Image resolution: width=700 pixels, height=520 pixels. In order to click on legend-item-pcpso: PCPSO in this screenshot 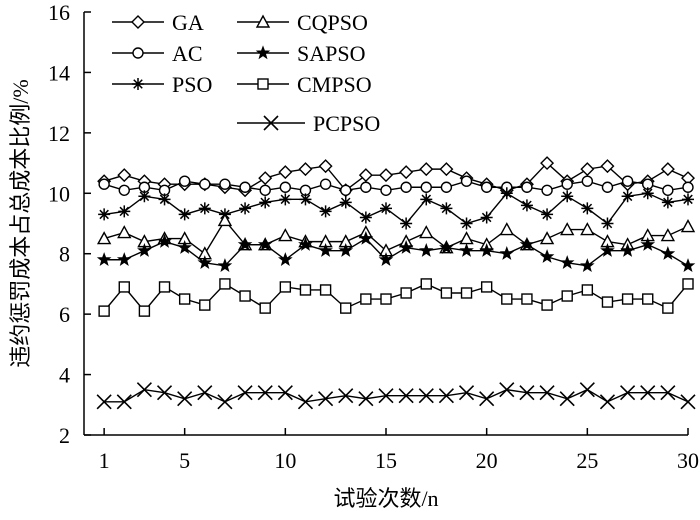, I will do `click(308, 123)`.